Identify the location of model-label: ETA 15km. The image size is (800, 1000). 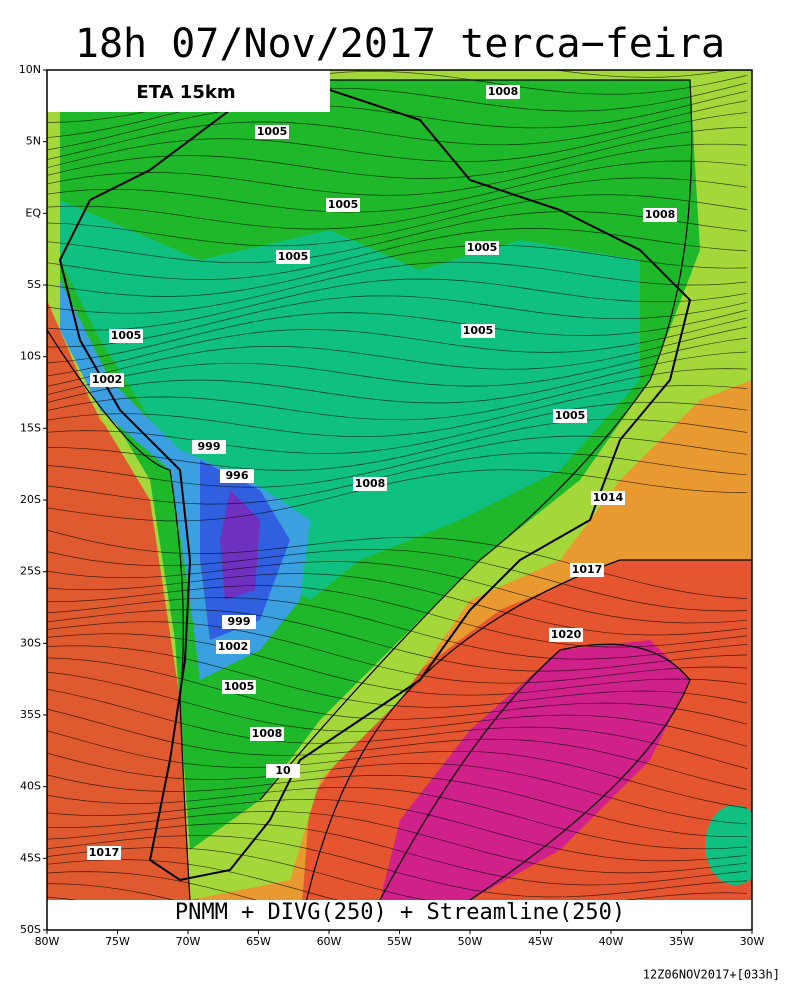
(185, 92).